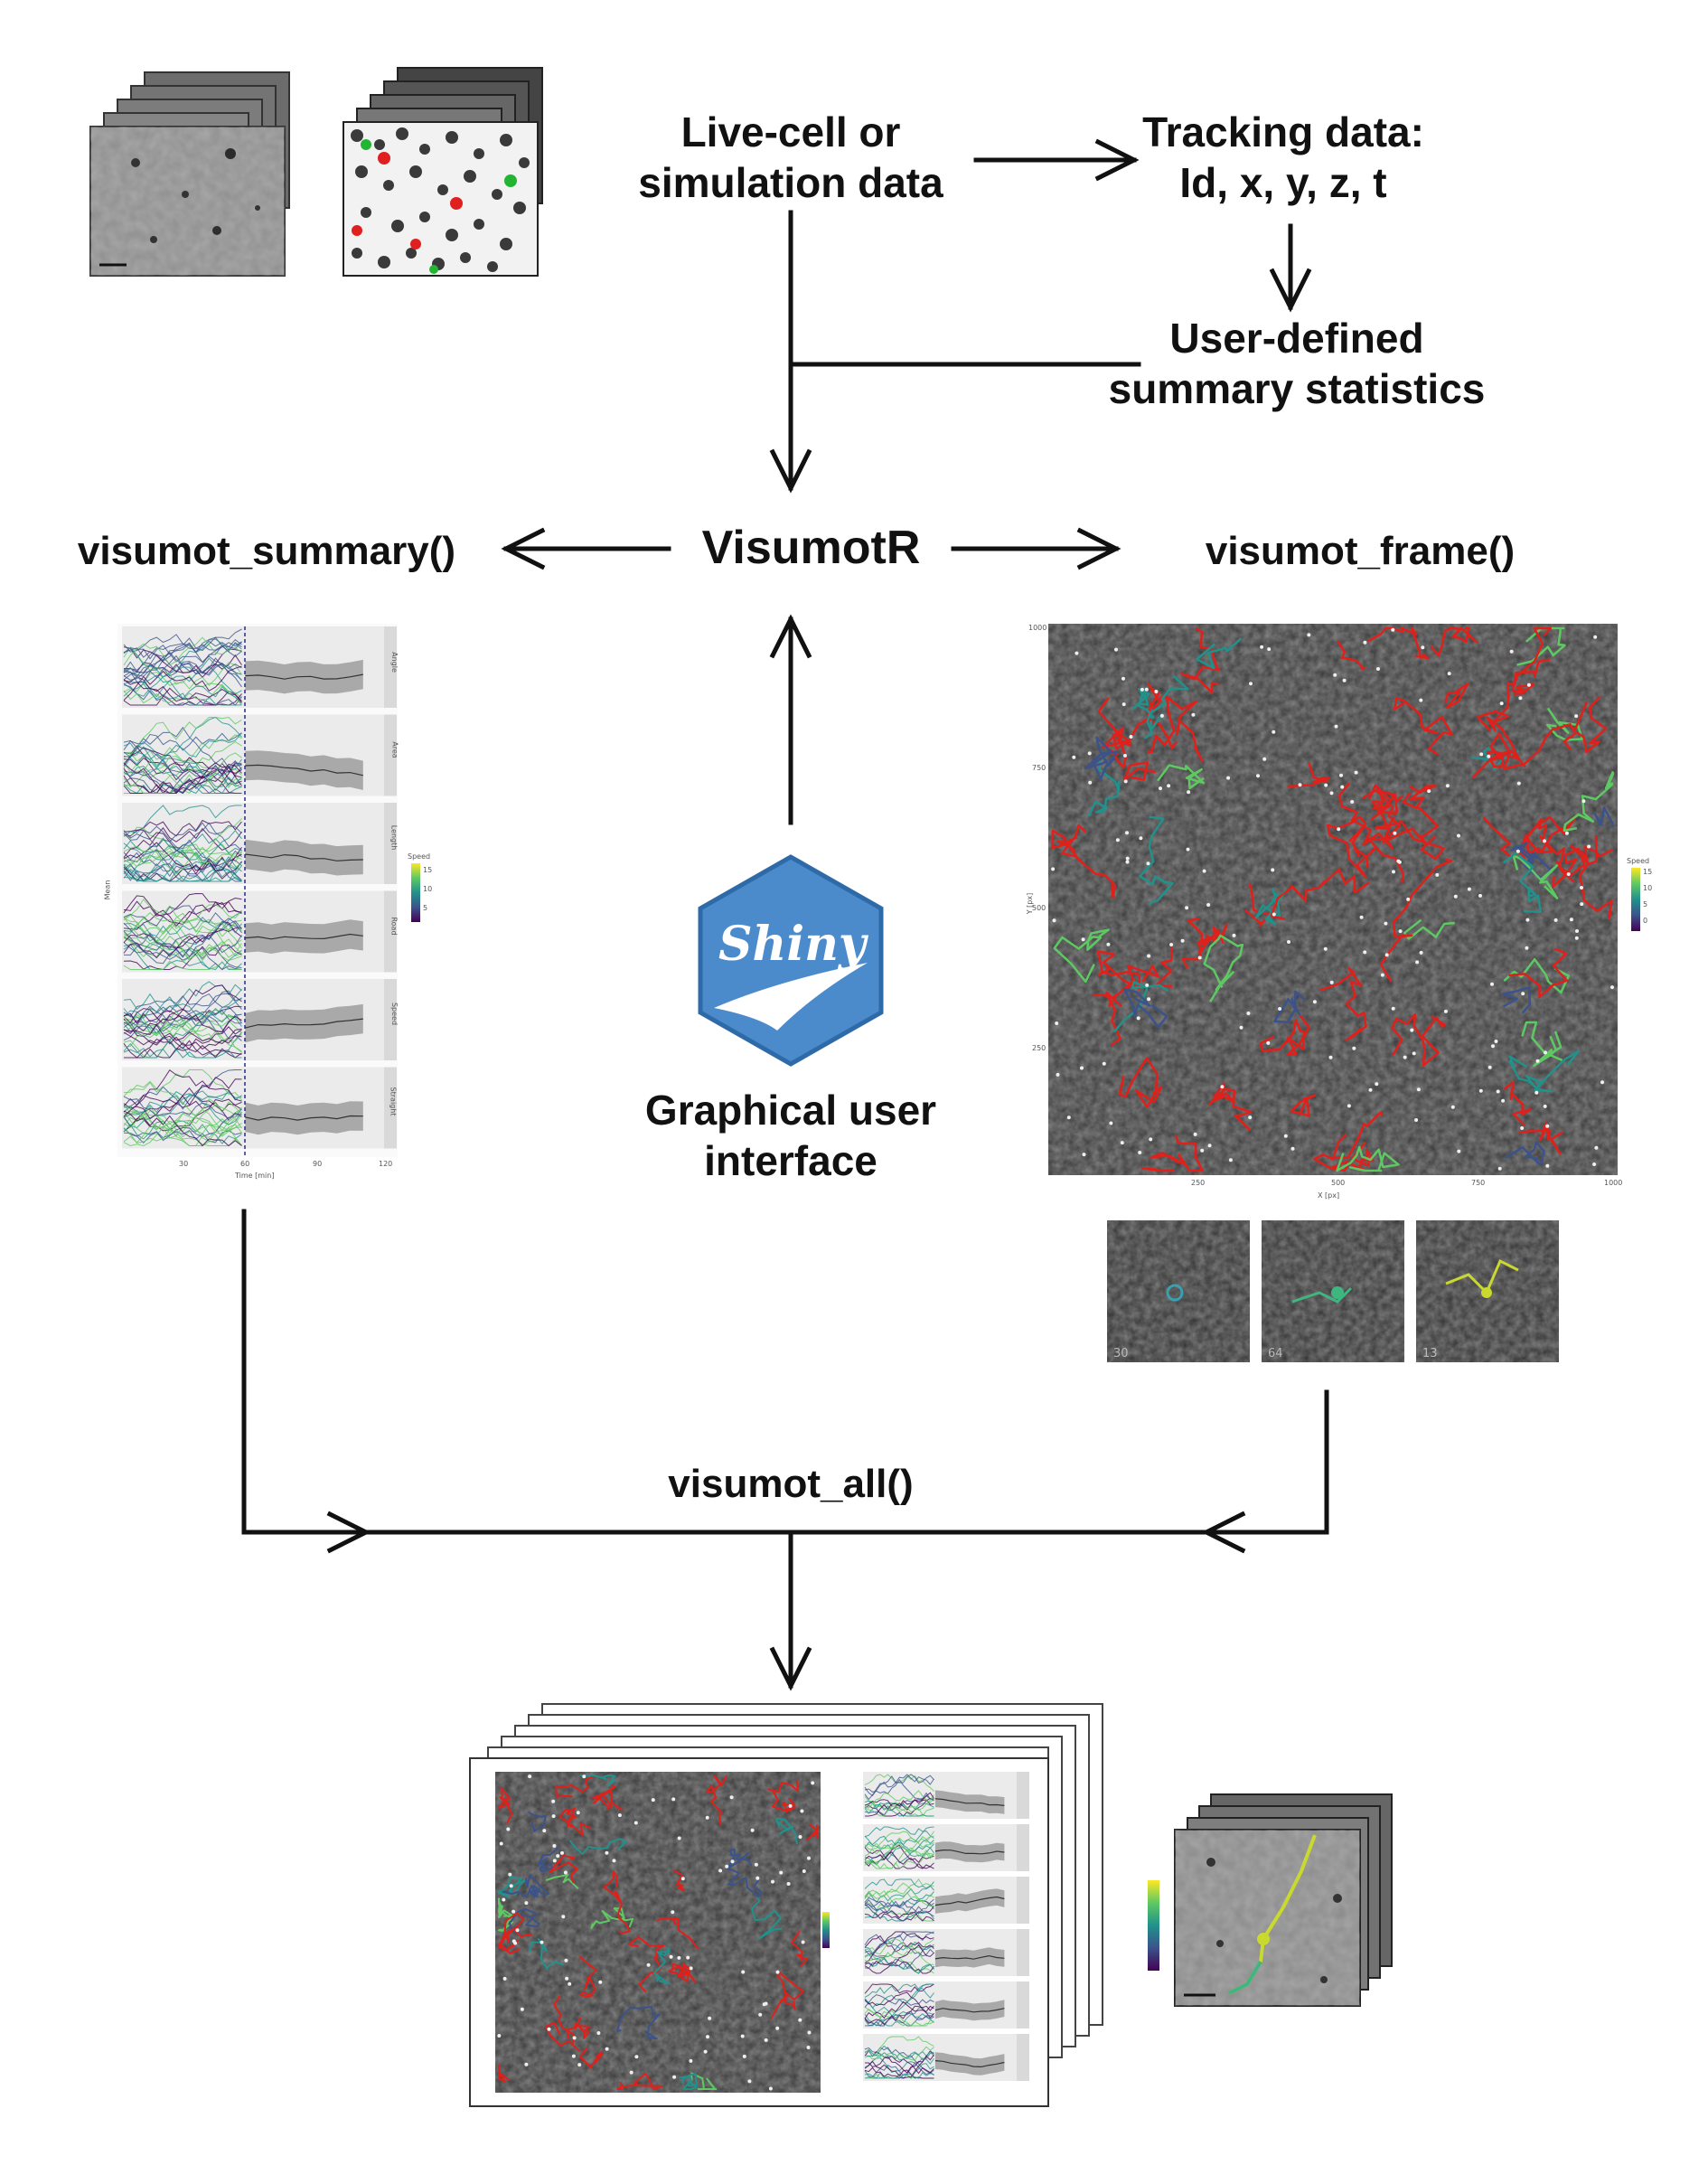 Image resolution: width=1708 pixels, height=2165 pixels. Describe the element at coordinates (394, 750) in the screenshot. I see `facet-label: Area` at that location.